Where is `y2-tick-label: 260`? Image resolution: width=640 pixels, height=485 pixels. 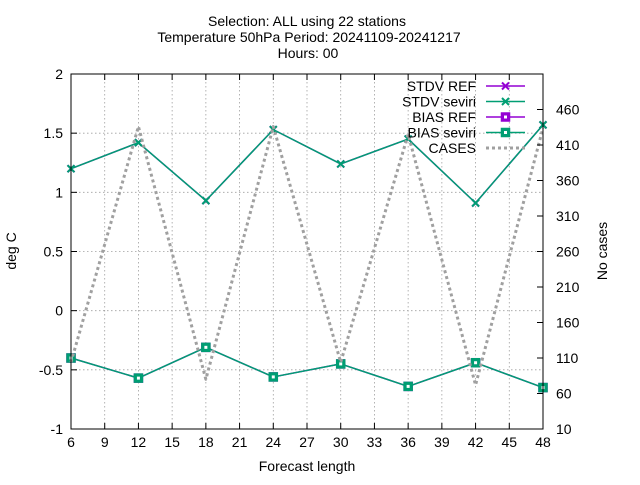 y2-tick-label: 260 is located at coordinates (568, 252).